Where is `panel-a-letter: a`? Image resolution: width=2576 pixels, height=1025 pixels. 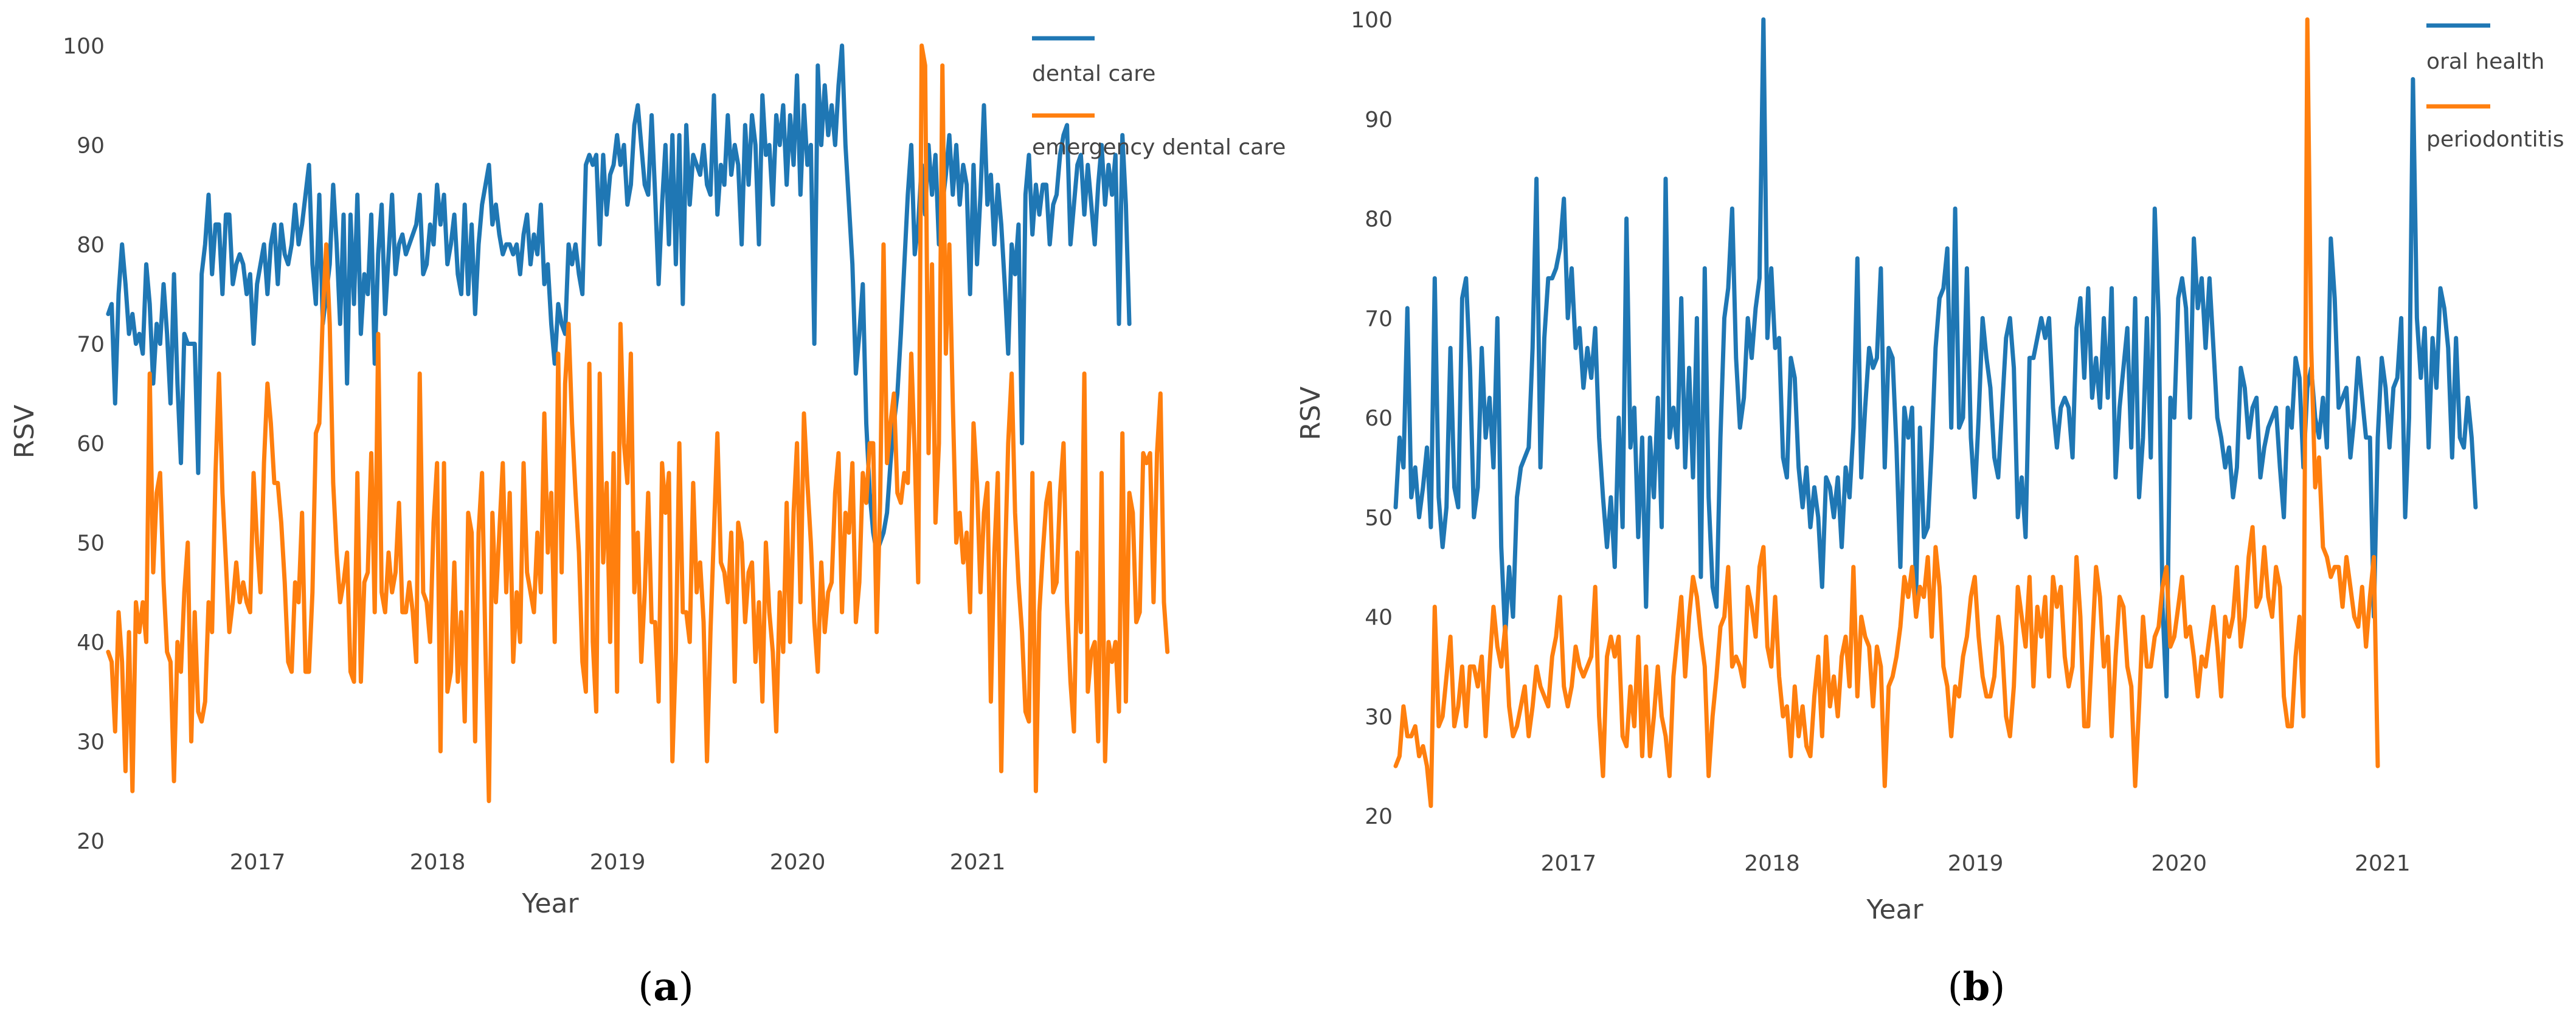
panel-a-letter: a is located at coordinates (665, 987).